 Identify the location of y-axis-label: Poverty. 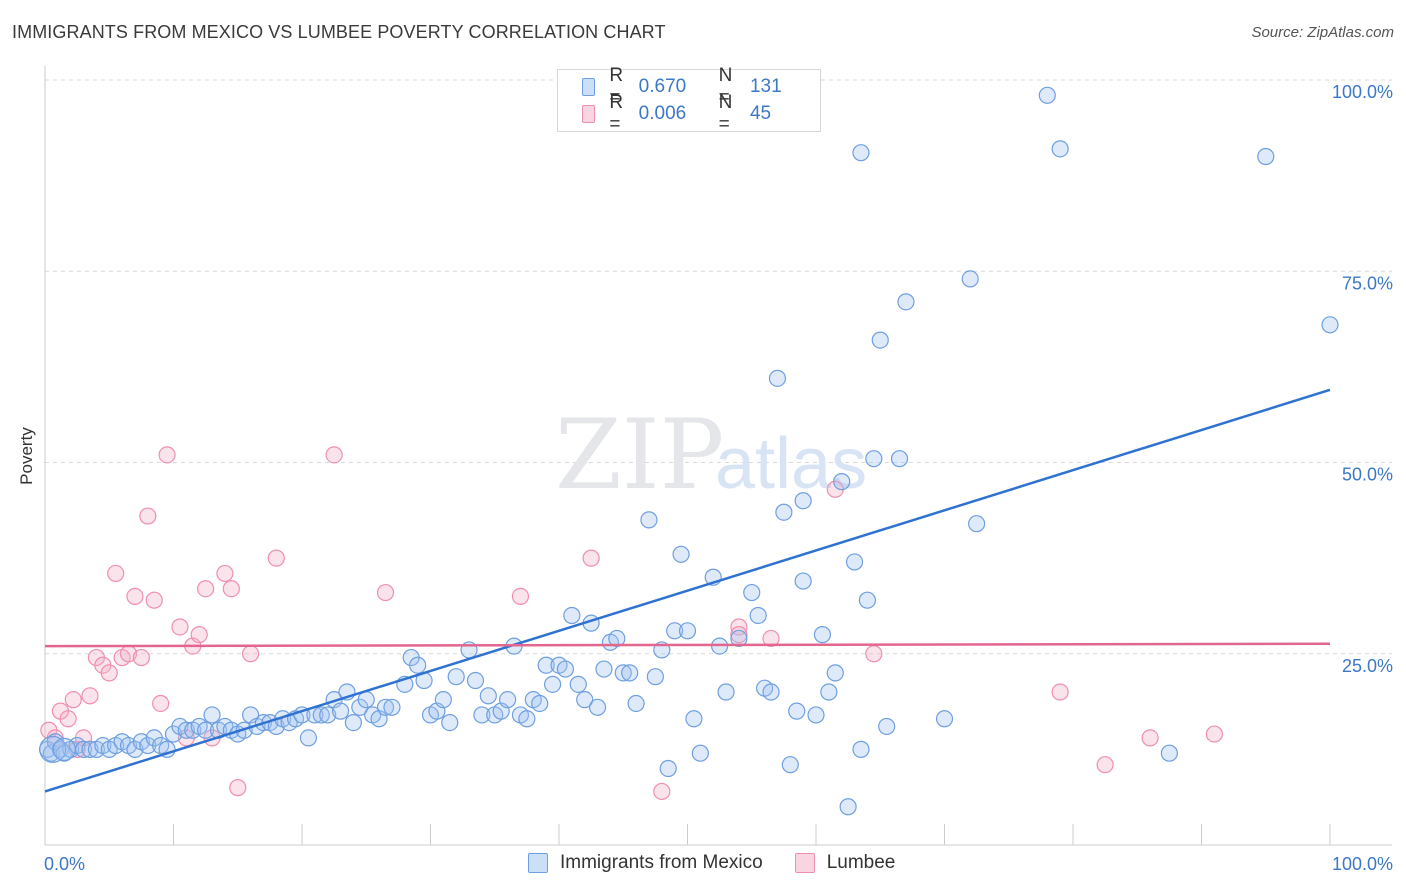
(26, 456).